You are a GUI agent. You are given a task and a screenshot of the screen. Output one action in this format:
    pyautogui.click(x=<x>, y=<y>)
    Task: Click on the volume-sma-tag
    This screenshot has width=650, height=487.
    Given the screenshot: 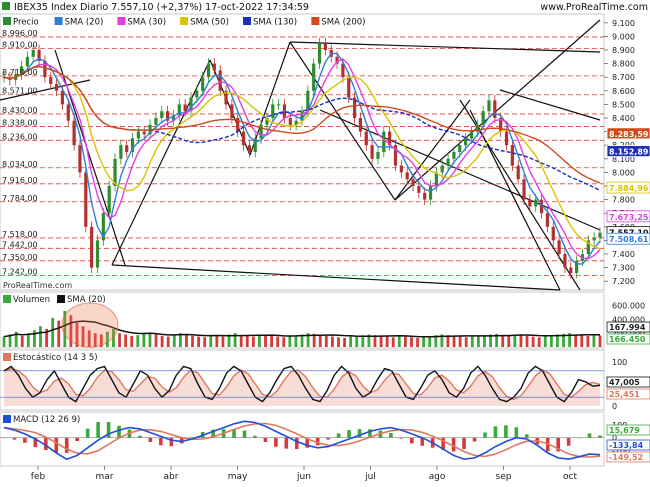 What is the action you would take?
    pyautogui.click(x=628, y=327)
    